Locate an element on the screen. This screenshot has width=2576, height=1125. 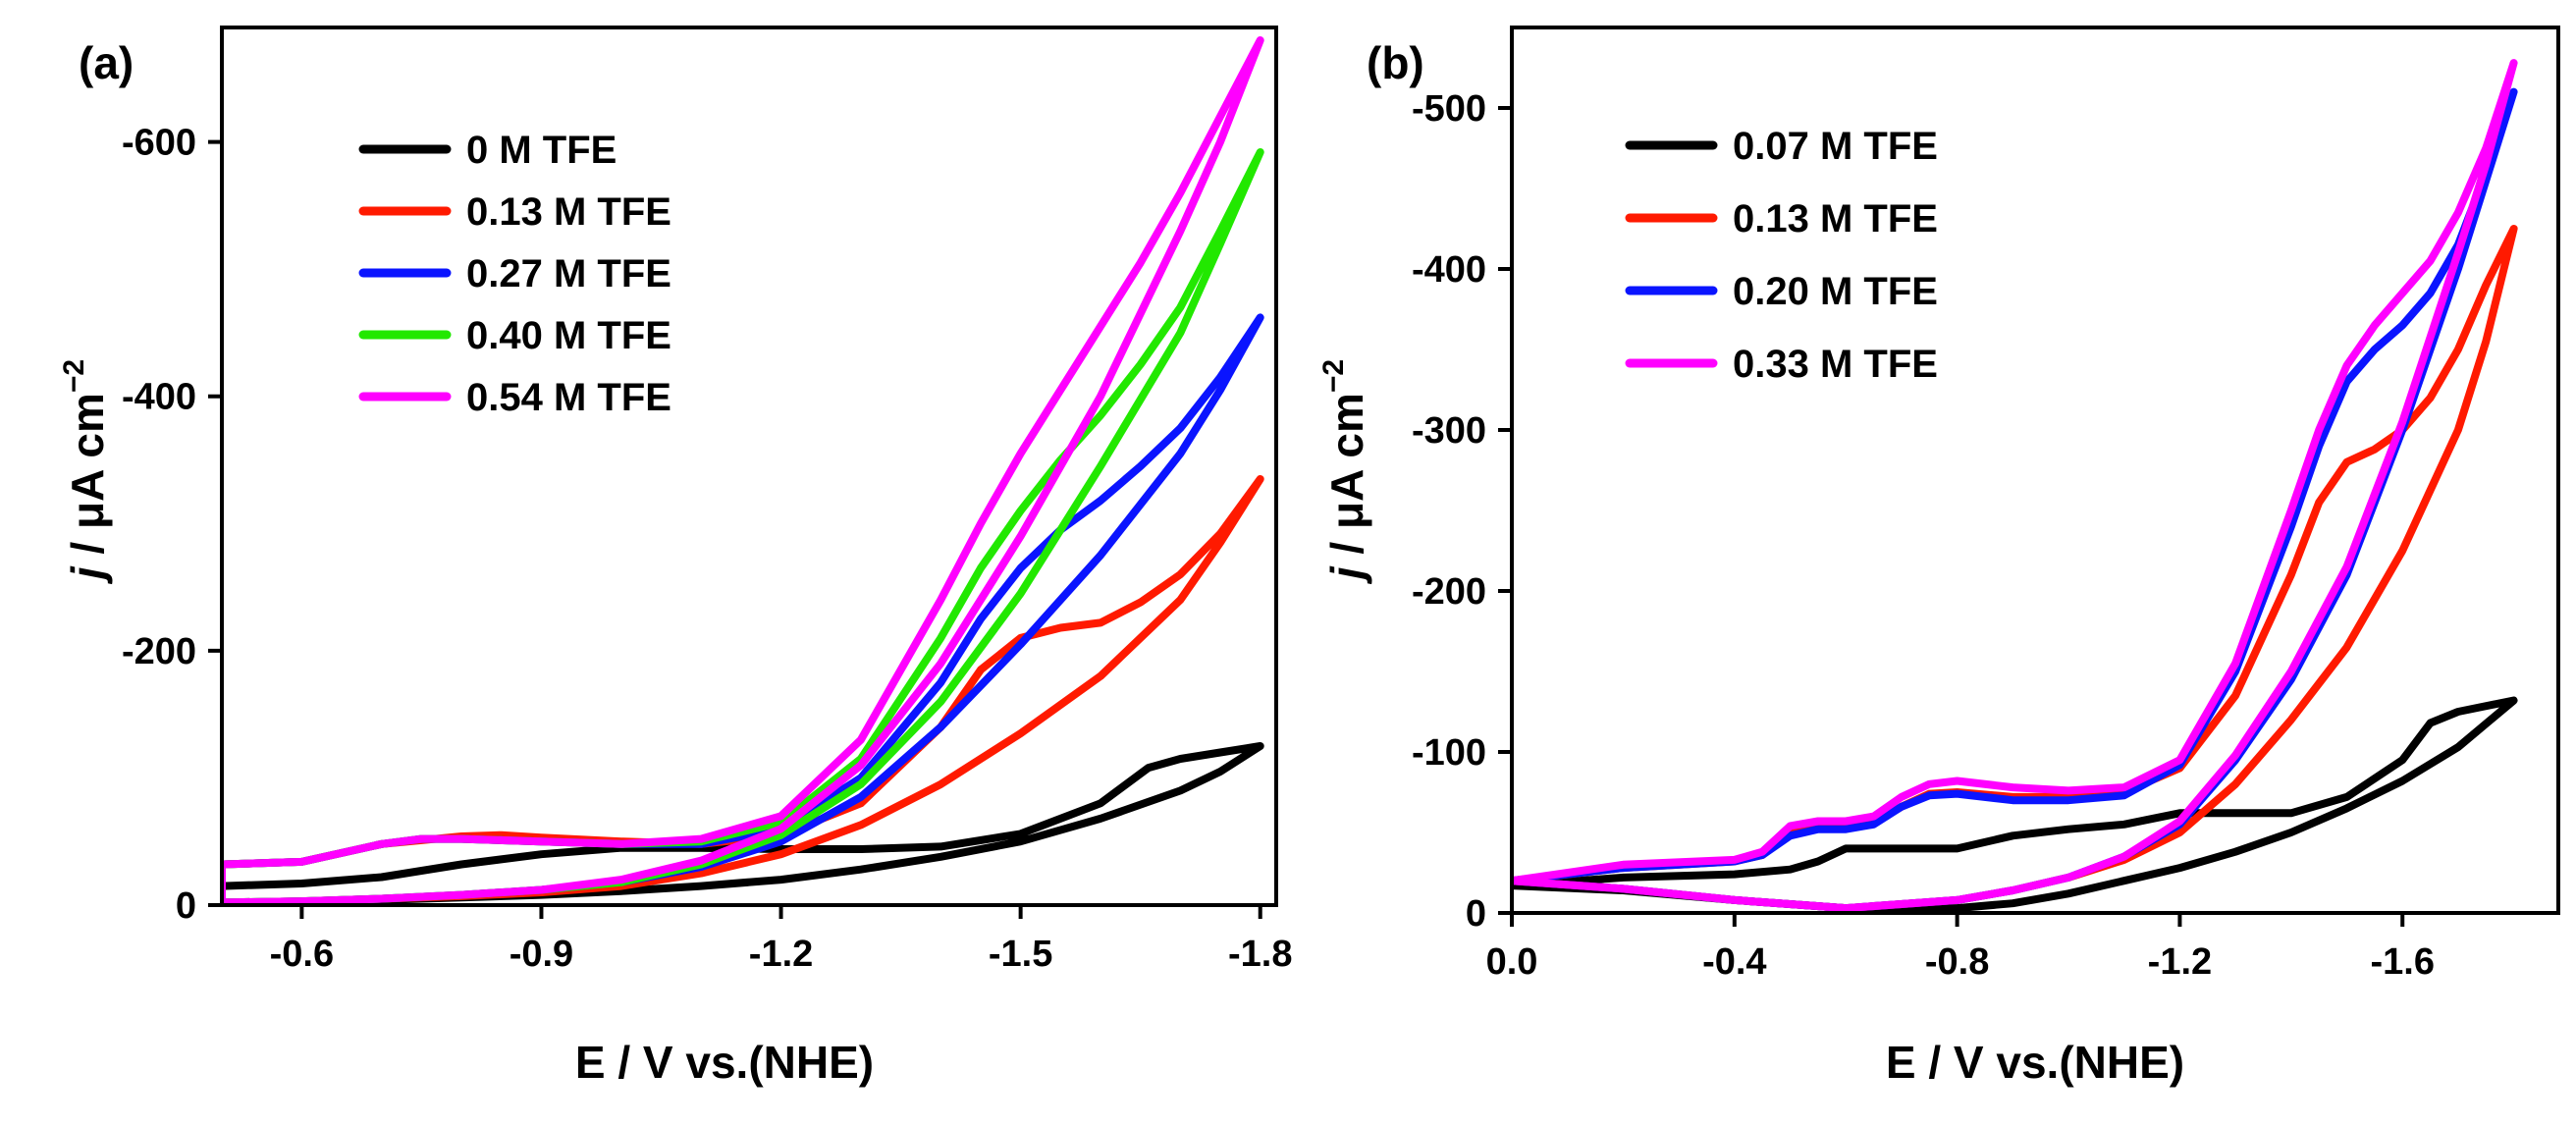
x-tick-label-a: -0.6 is located at coordinates (302, 954).